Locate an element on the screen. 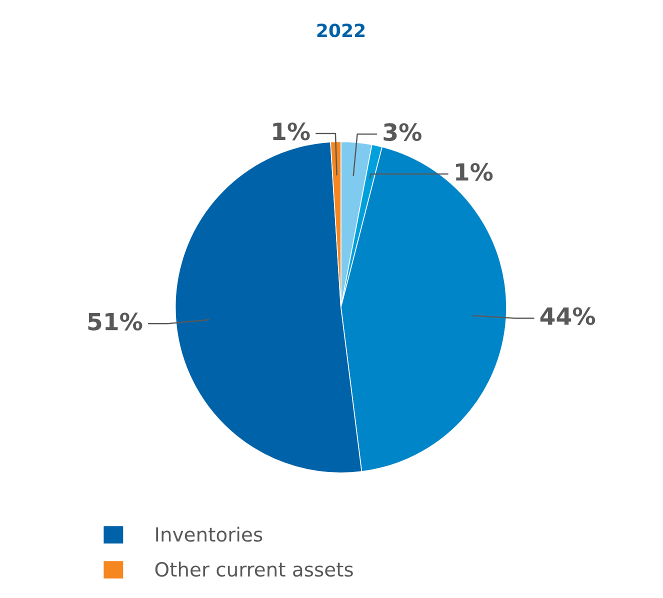 The height and width of the screenshot is (598, 663). data-label: 44% is located at coordinates (568, 316).